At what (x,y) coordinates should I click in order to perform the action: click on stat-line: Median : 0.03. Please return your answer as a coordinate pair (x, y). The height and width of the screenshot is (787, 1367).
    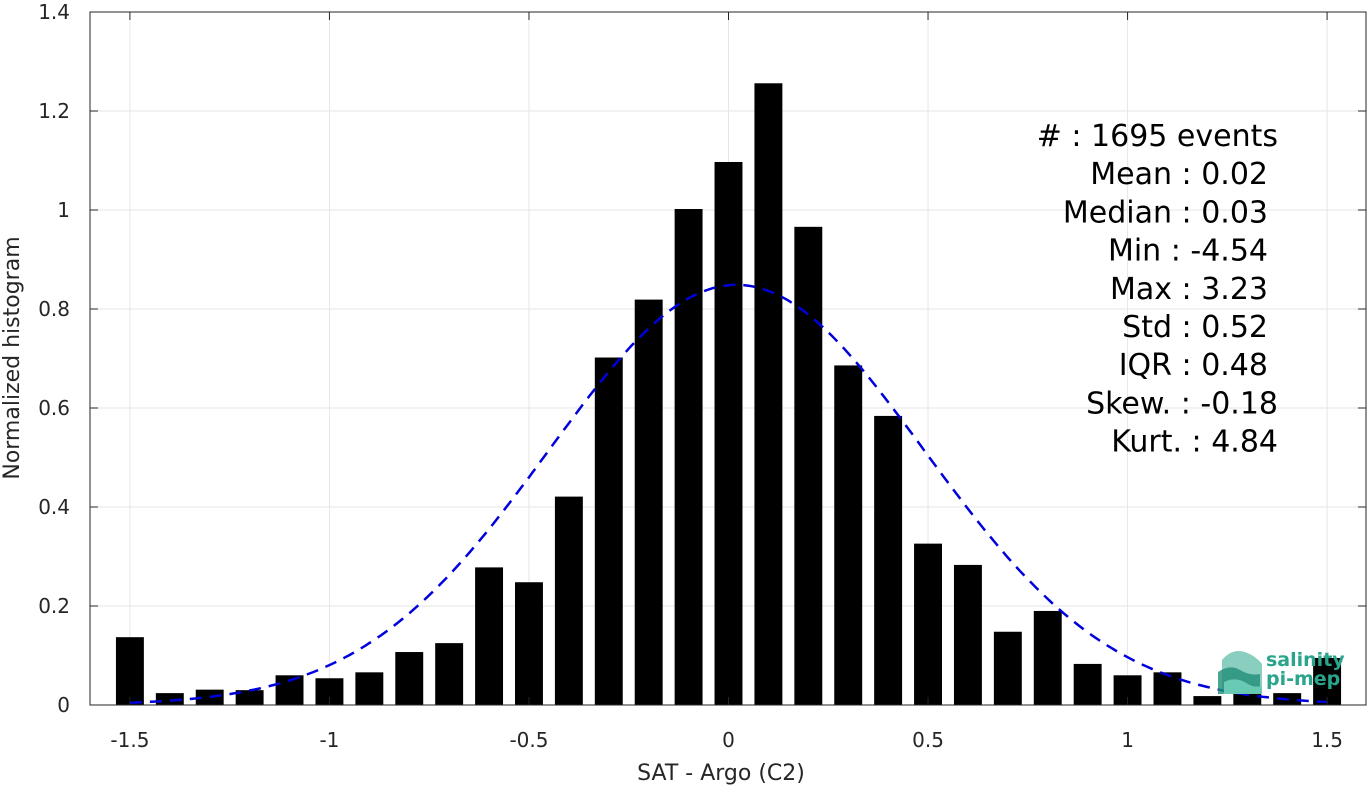
    Looking at the image, I should click on (1165, 212).